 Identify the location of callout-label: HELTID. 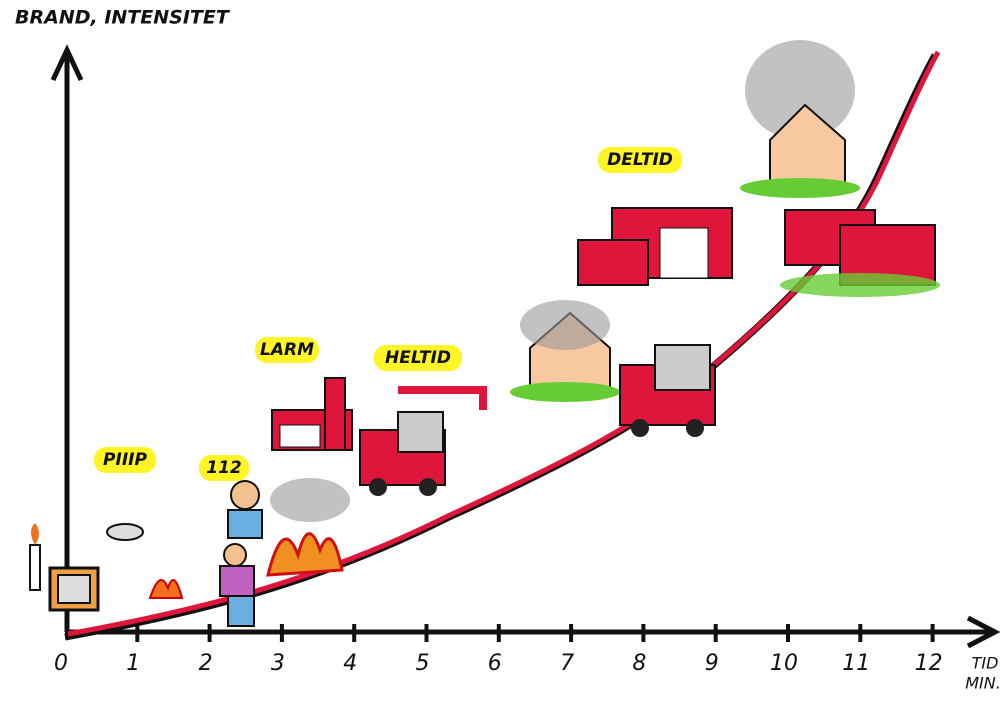
(418, 358).